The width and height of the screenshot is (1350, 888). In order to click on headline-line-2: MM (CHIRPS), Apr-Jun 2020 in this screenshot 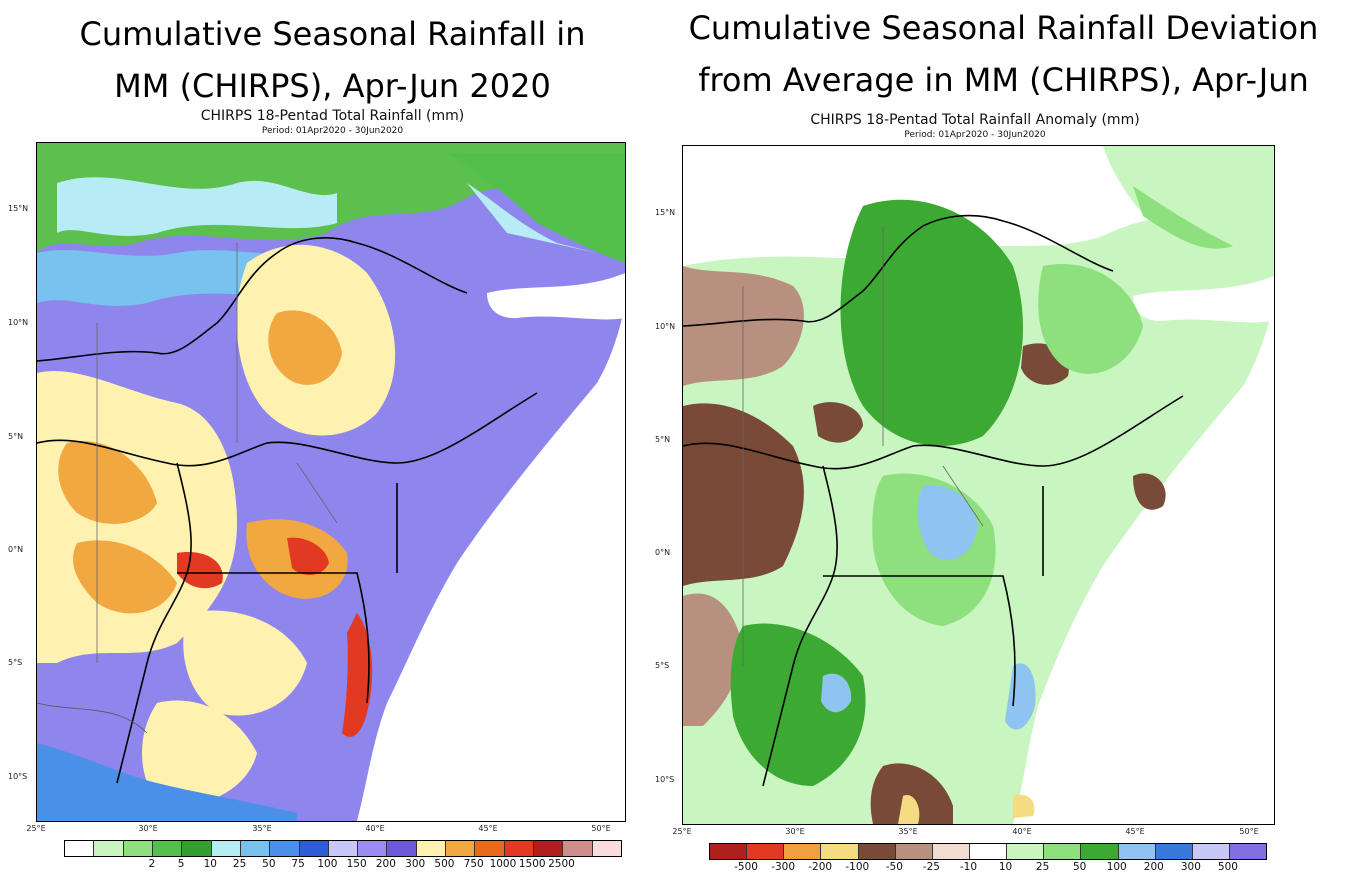, I will do `click(332, 86)`.